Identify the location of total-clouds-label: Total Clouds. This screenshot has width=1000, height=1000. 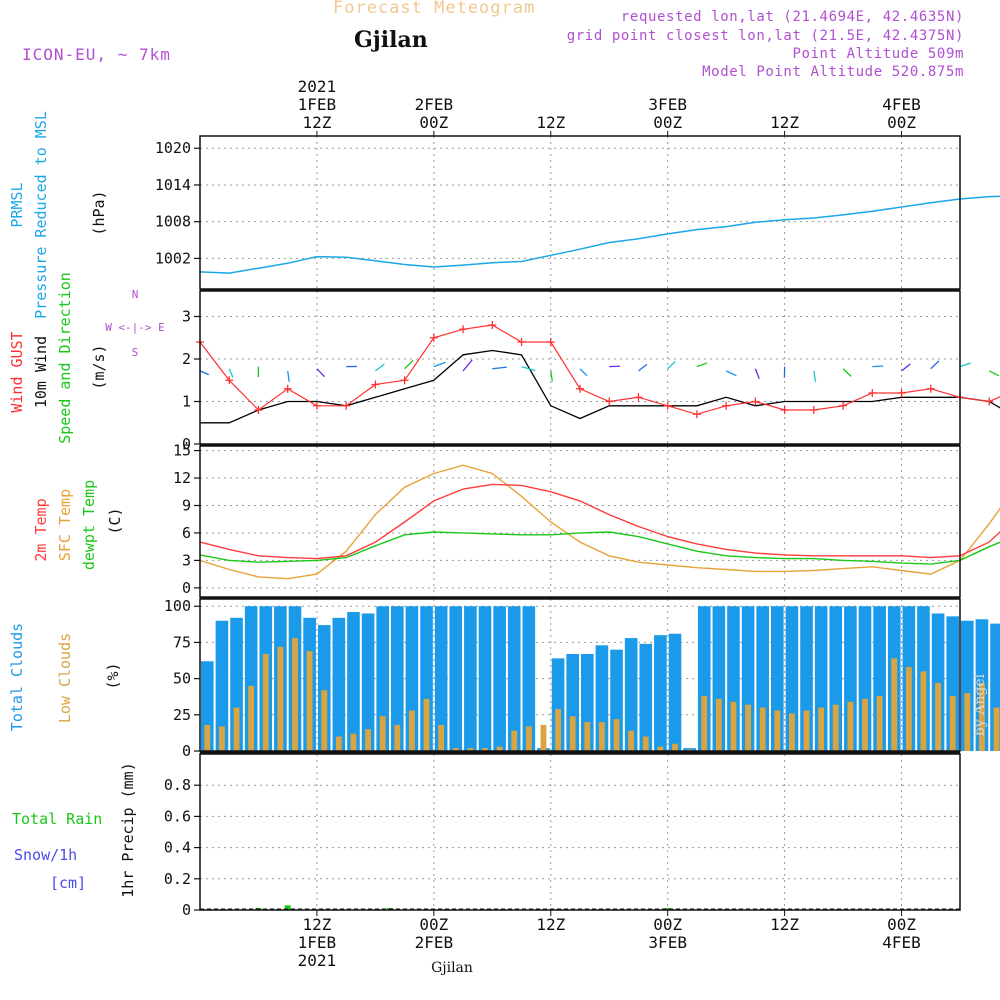
(17, 677).